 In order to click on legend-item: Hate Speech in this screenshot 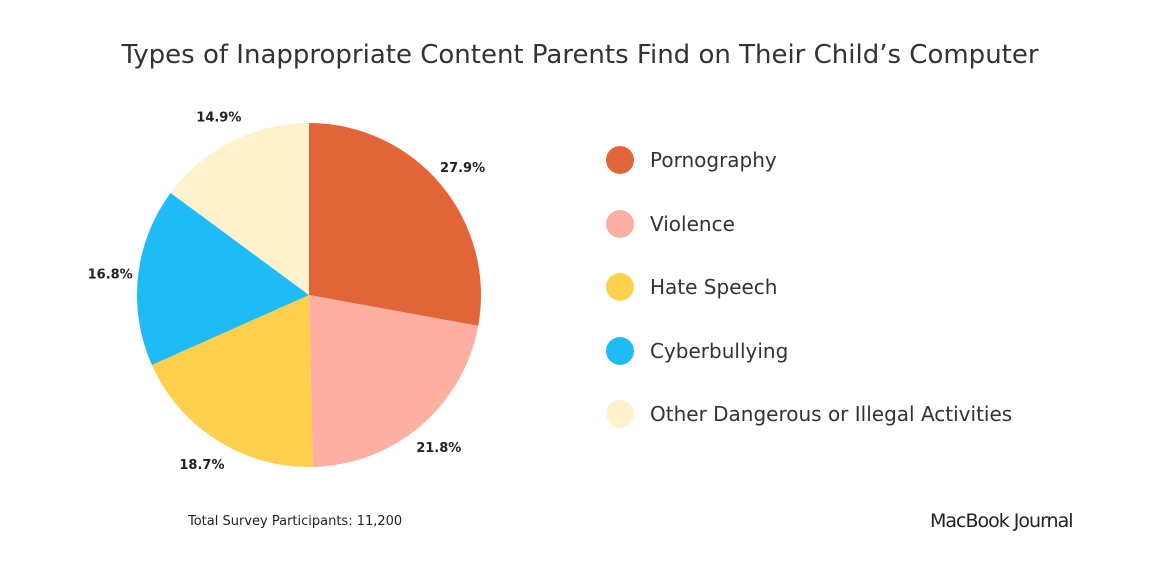, I will do `click(691, 287)`.